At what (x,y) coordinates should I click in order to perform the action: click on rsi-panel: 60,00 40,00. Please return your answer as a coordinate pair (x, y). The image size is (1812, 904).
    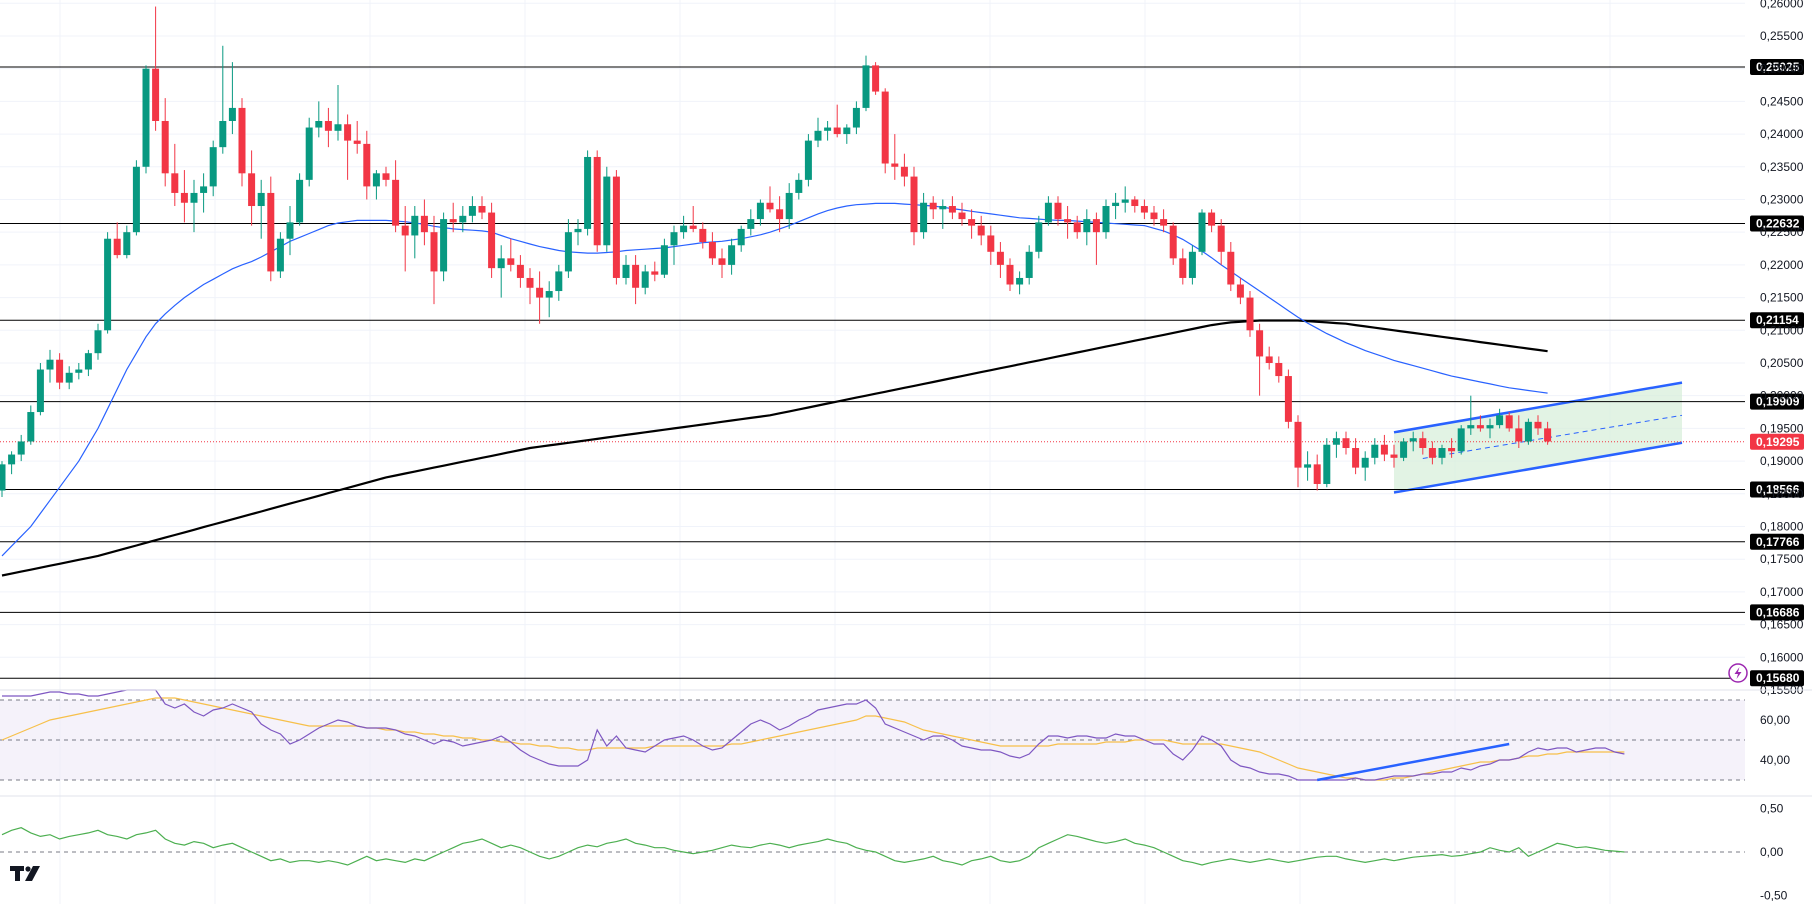
    Looking at the image, I should click on (895, 735).